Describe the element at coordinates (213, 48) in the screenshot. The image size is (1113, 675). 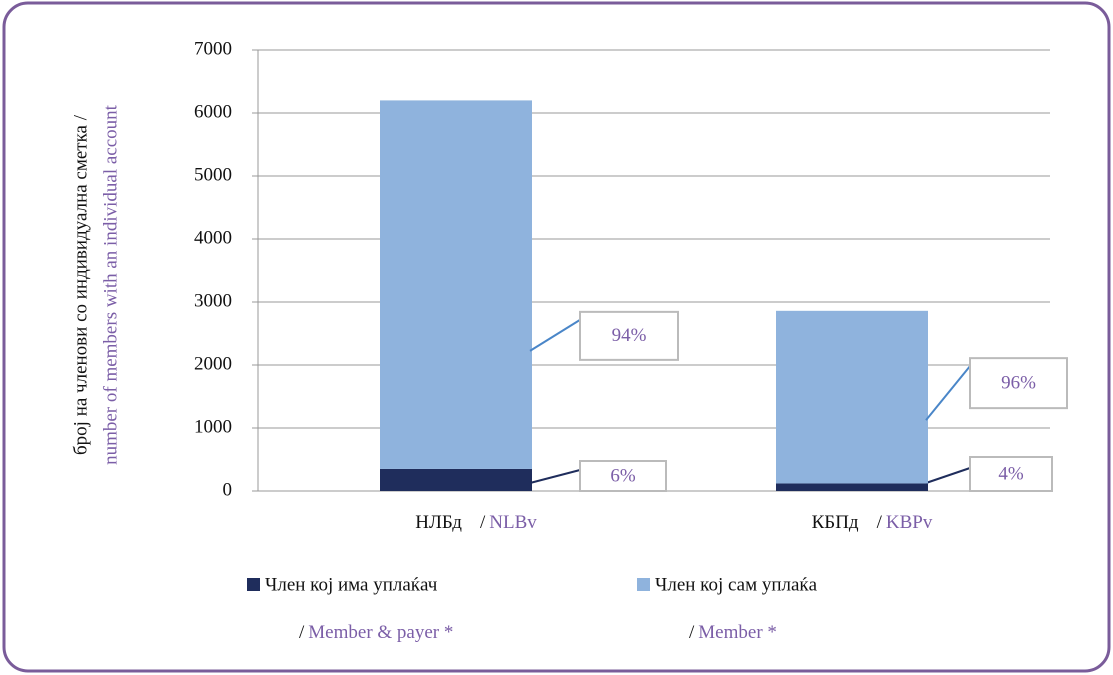
I see `y-tick-label: 7000` at that location.